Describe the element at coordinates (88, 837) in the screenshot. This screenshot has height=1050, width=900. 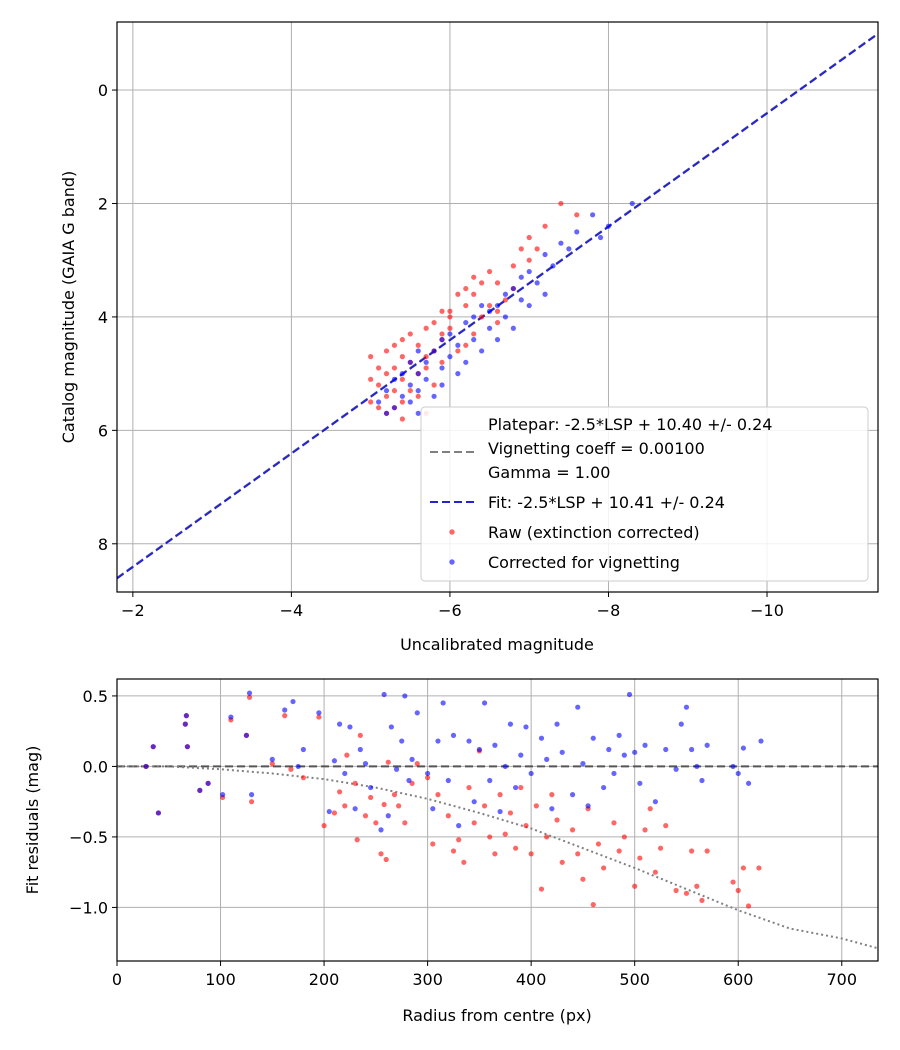
I see `bottom-y-tick-label: −0.5` at that location.